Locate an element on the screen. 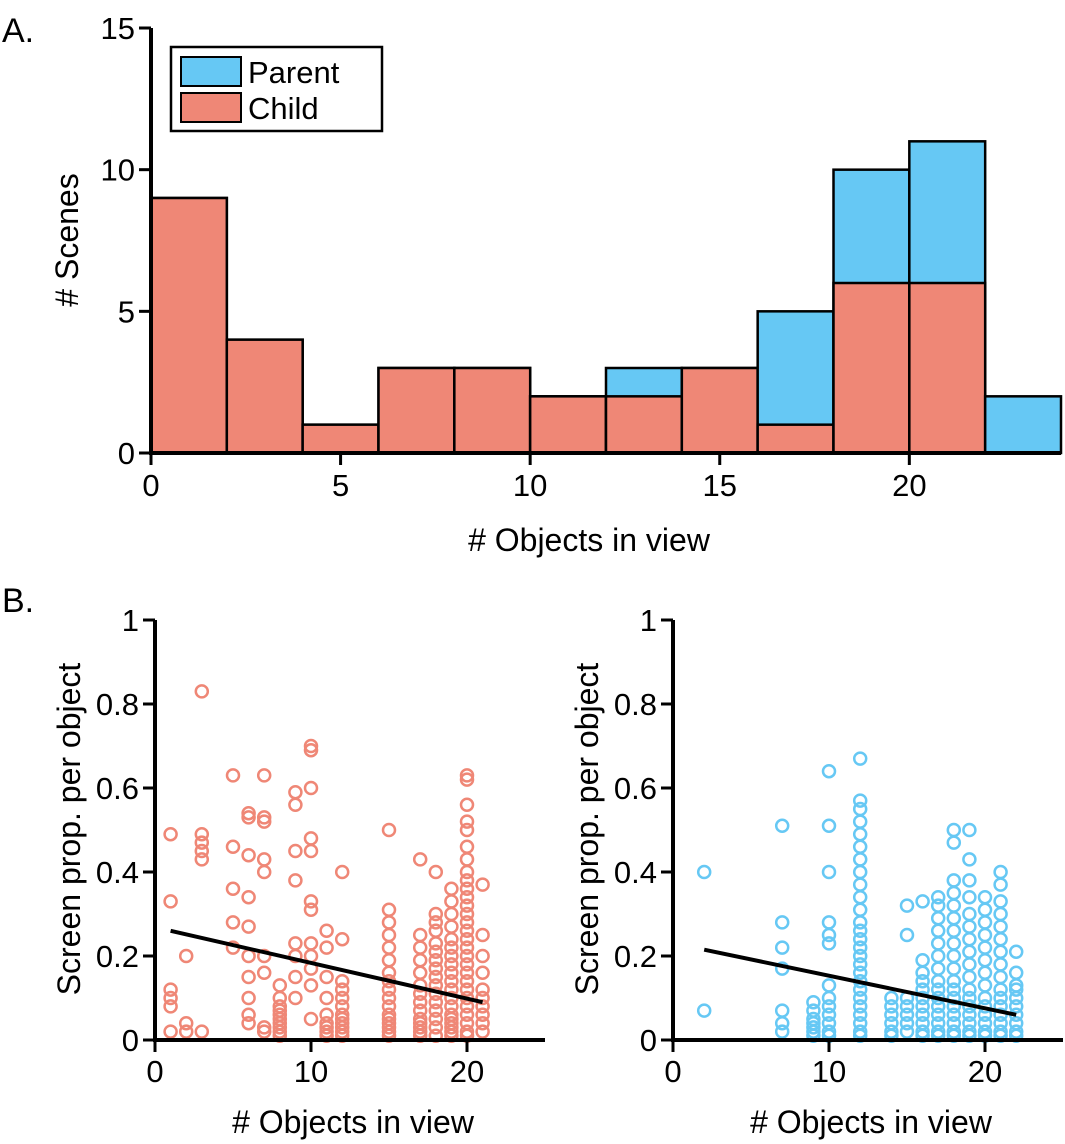 The height and width of the screenshot is (1144, 1065). histogram-y-tick-label: 15 is located at coordinates (118, 28).